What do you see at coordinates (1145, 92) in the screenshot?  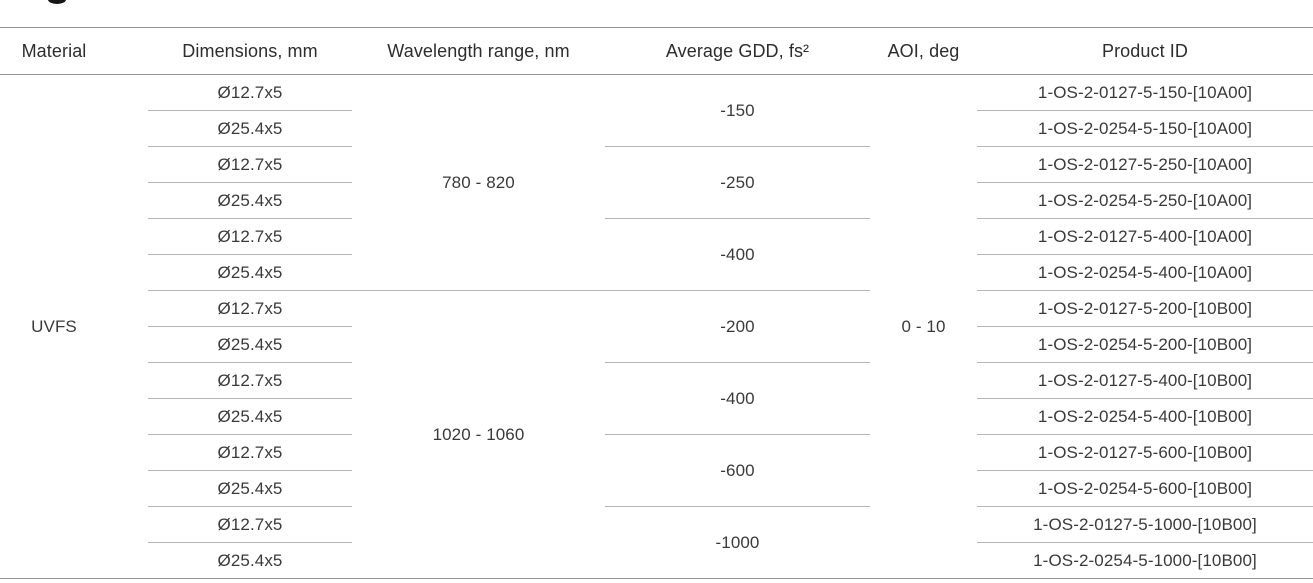 I see `product-id-cell: 1-OS-2-0127-5-150-[10A00]` at bounding box center [1145, 92].